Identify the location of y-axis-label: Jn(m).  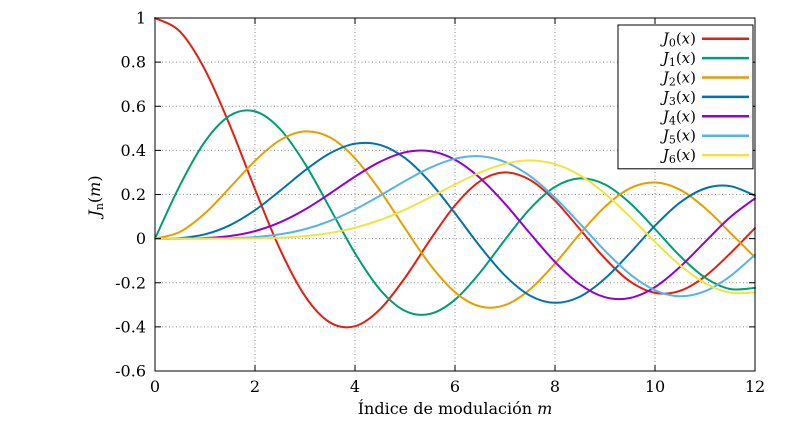
(95, 197).